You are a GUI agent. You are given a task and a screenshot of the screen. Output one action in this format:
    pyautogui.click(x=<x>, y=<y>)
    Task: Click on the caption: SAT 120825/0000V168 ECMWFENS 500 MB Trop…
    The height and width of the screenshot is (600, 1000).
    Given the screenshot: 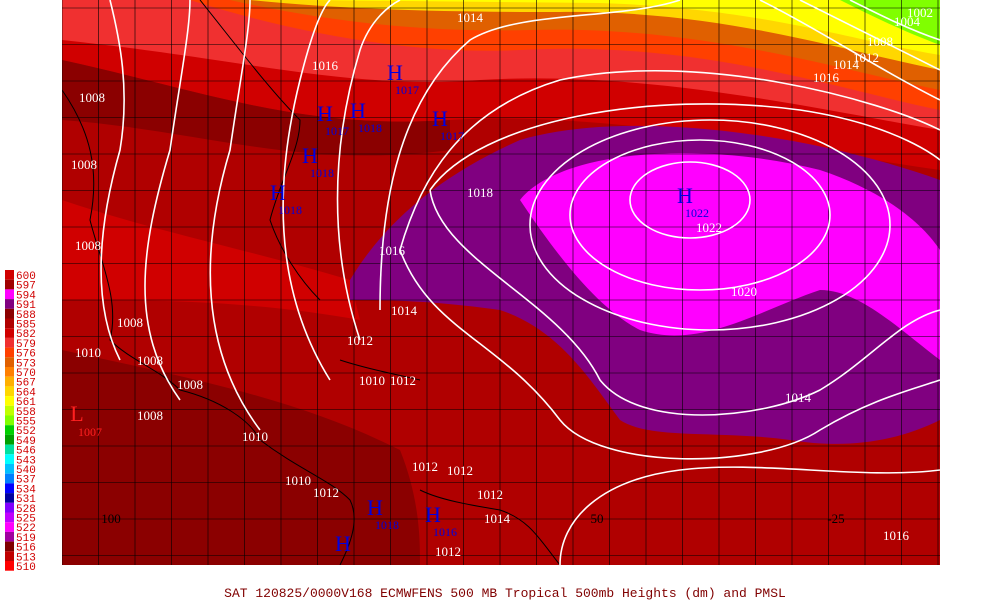 What is the action you would take?
    pyautogui.click(x=505, y=593)
    